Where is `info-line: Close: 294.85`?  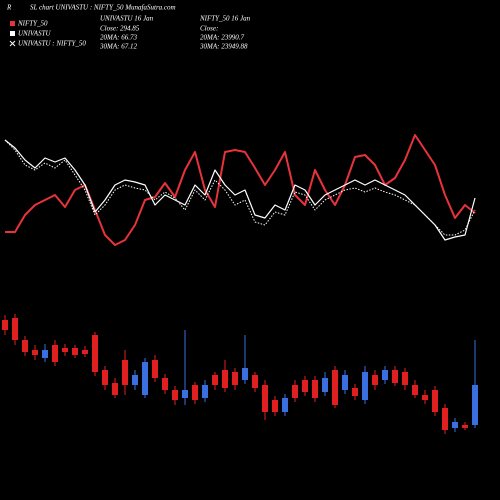 info-line: Close: 294.85 is located at coordinates (120, 29).